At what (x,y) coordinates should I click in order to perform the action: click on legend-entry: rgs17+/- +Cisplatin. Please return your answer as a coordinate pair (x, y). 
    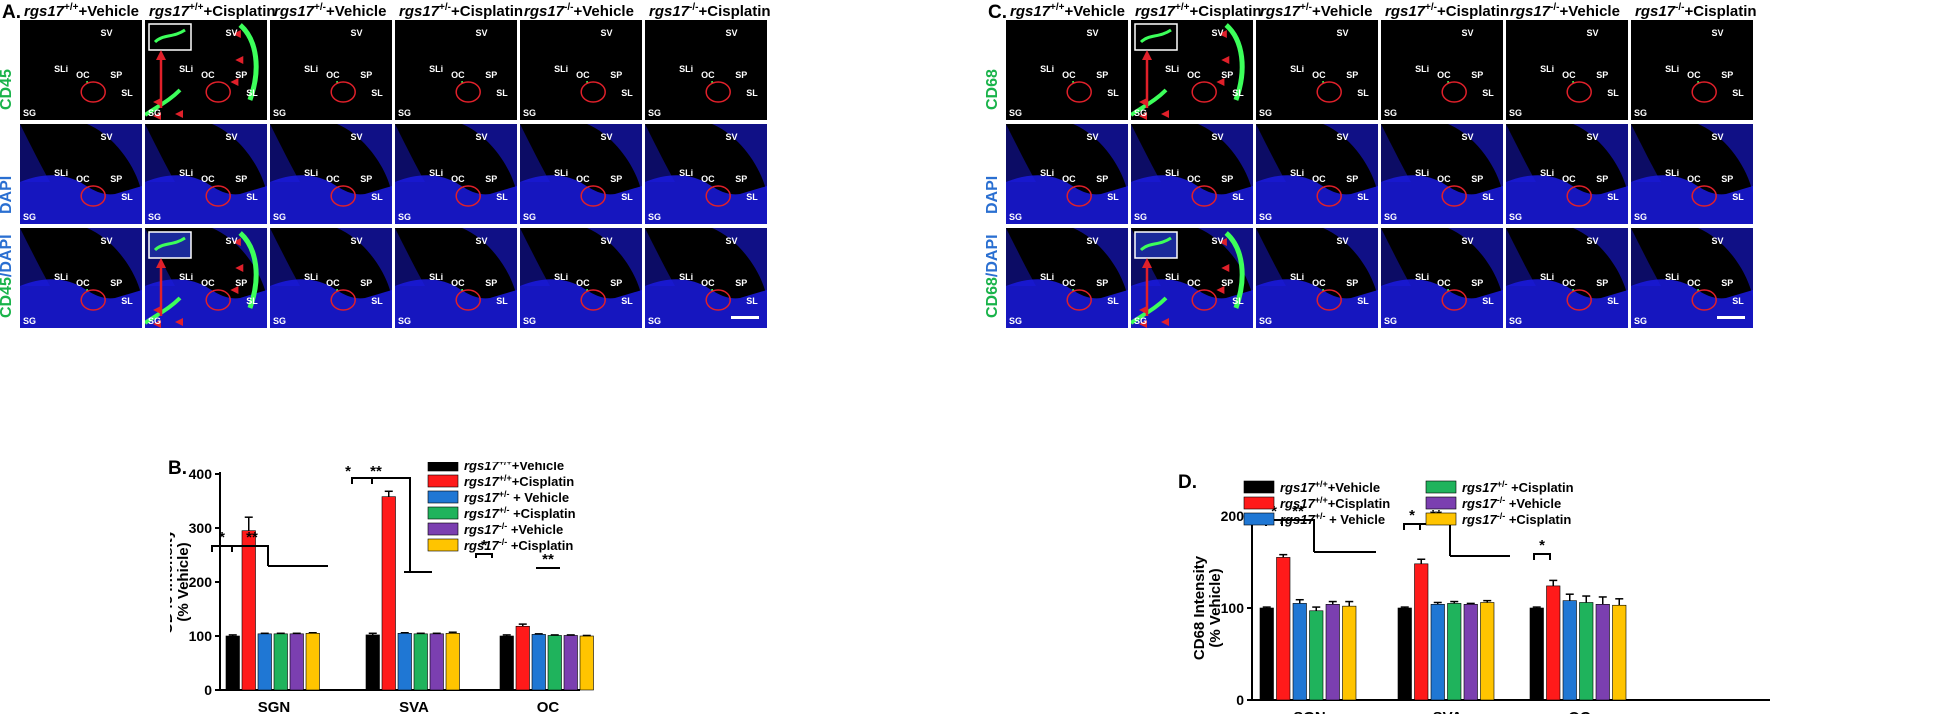
    Looking at the image, I should click on (501, 513).